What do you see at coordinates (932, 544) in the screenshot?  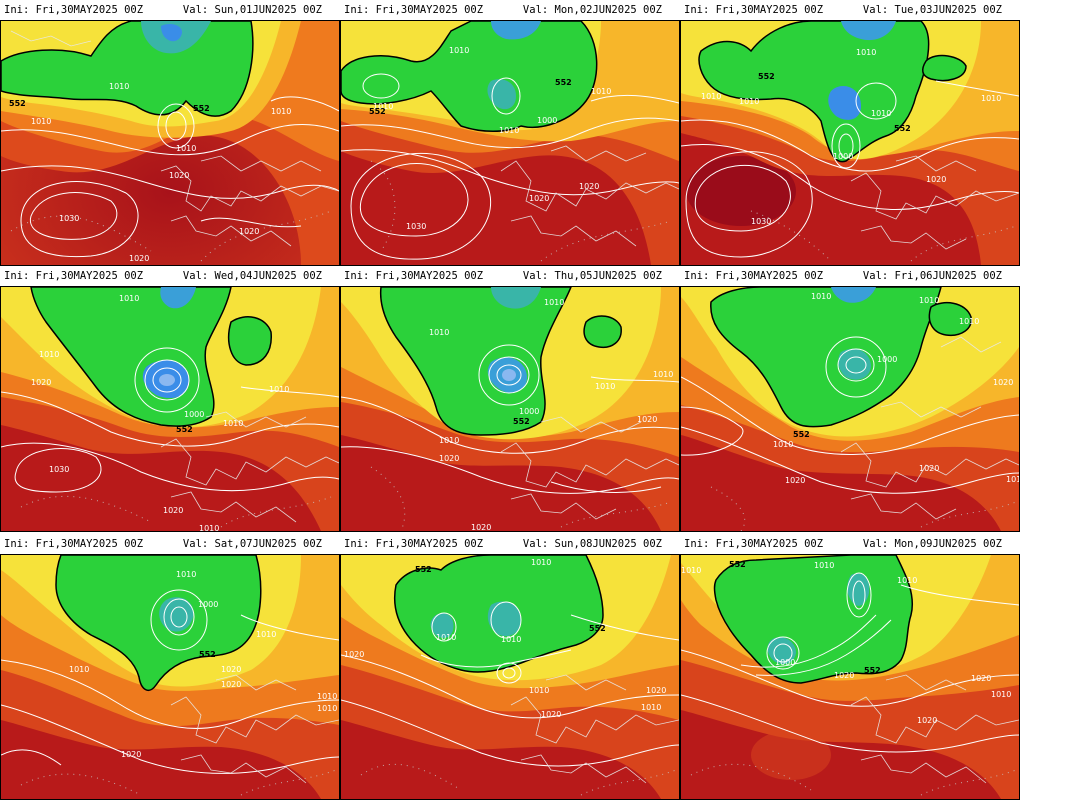 I see `valid-time-label: Val: Mon,09JUN2025 00Z` at bounding box center [932, 544].